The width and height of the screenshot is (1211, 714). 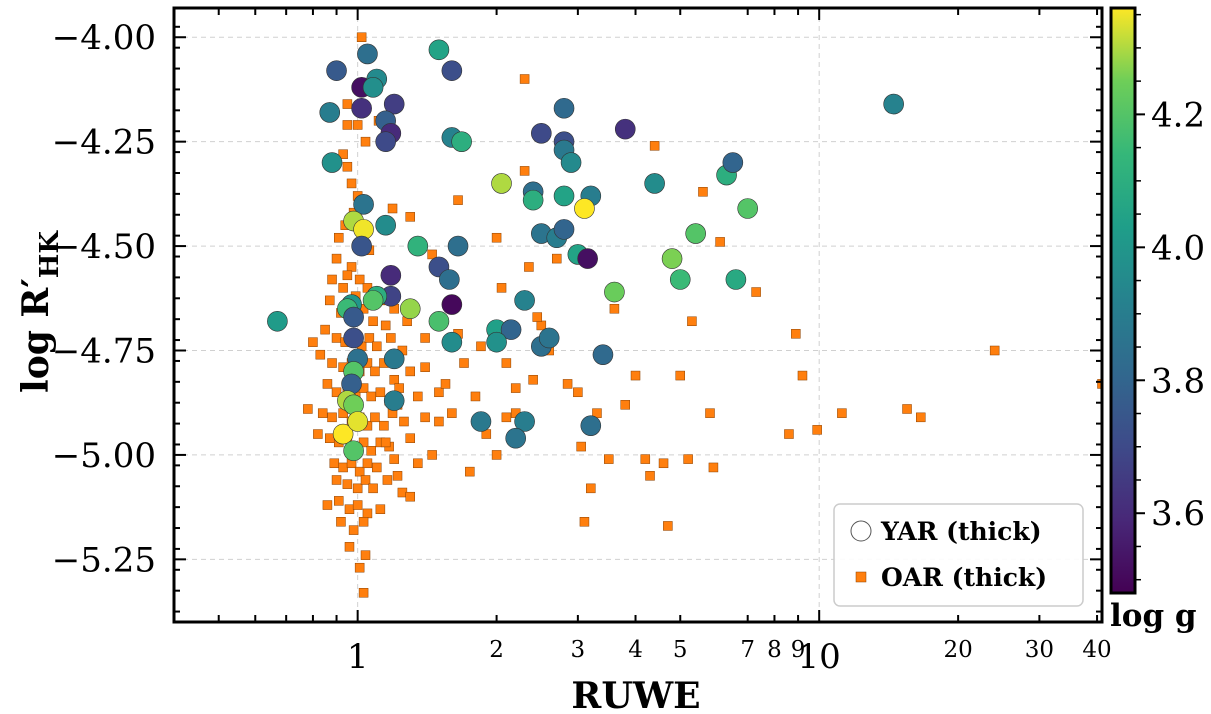 What do you see at coordinates (964, 577) in the screenshot?
I see `legend-label-oar: OAR (thick)` at bounding box center [964, 577].